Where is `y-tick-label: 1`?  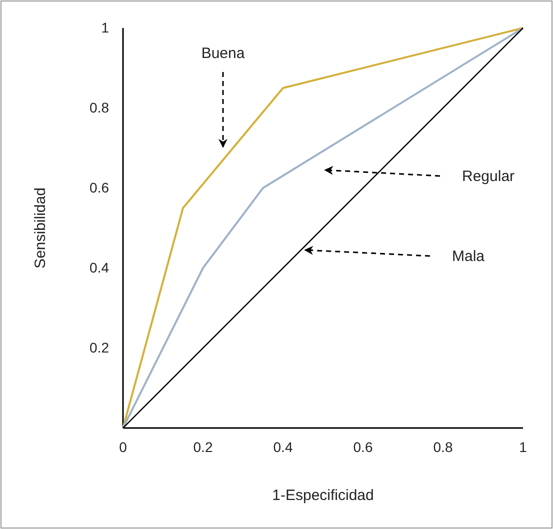
y-tick-label: 1 is located at coordinates (105, 27).